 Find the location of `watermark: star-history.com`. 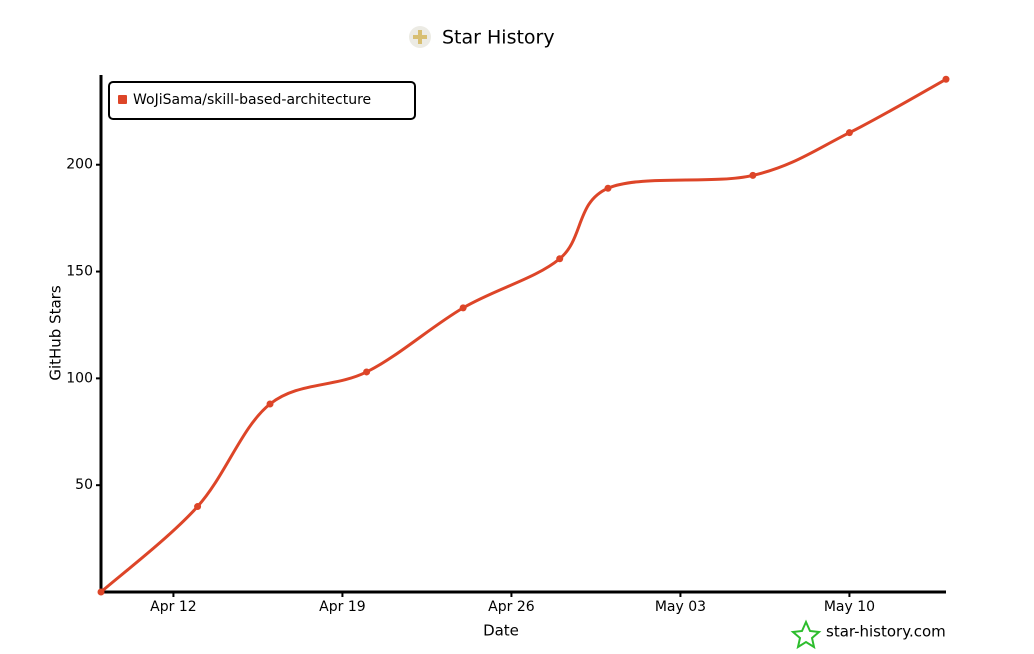

watermark: star-history.com is located at coordinates (886, 632).